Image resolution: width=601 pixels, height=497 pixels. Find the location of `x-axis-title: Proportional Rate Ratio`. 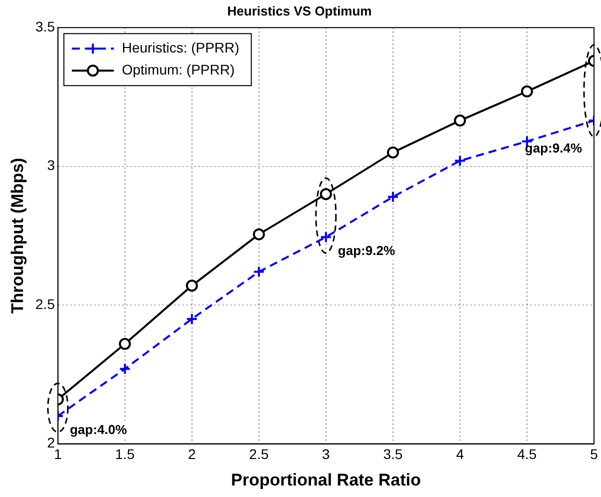

x-axis-title: Proportional Rate Ratio is located at coordinates (326, 480).